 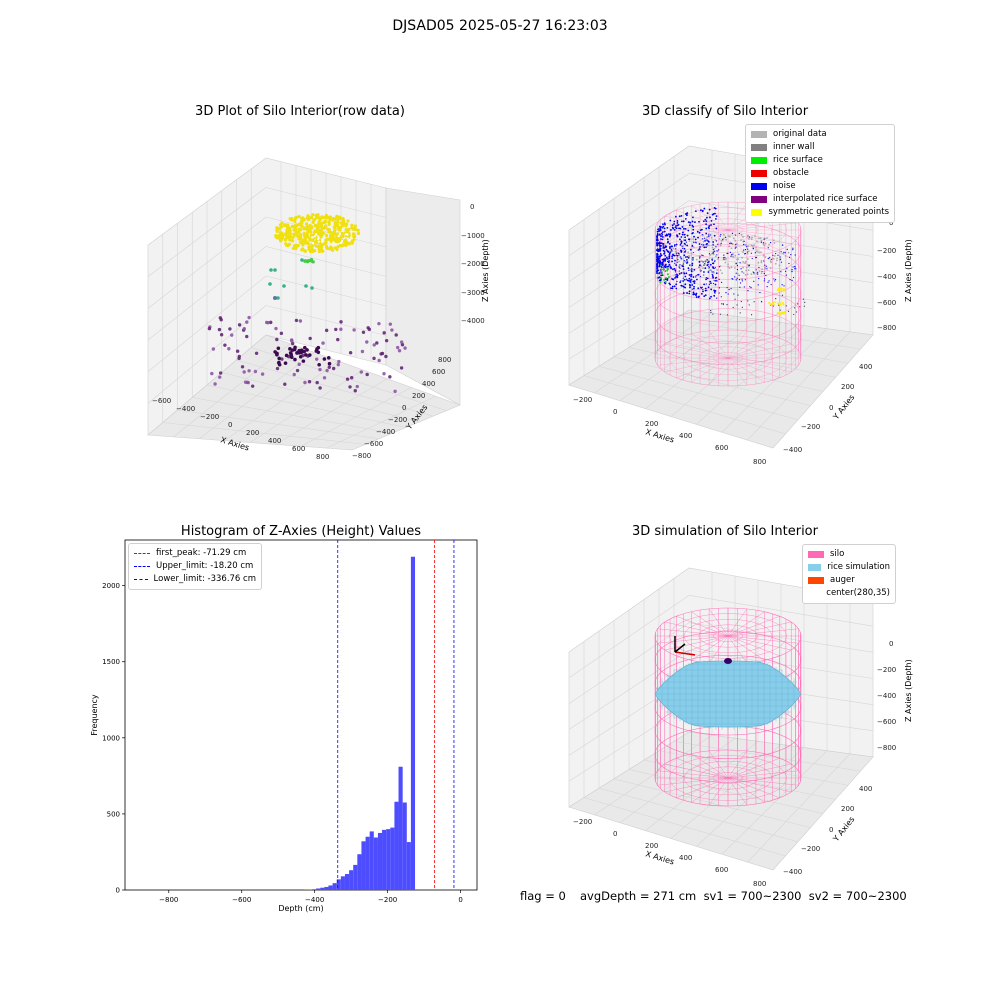 What do you see at coordinates (651, 424) in the screenshot?
I see `classify-xtick: 200` at bounding box center [651, 424].